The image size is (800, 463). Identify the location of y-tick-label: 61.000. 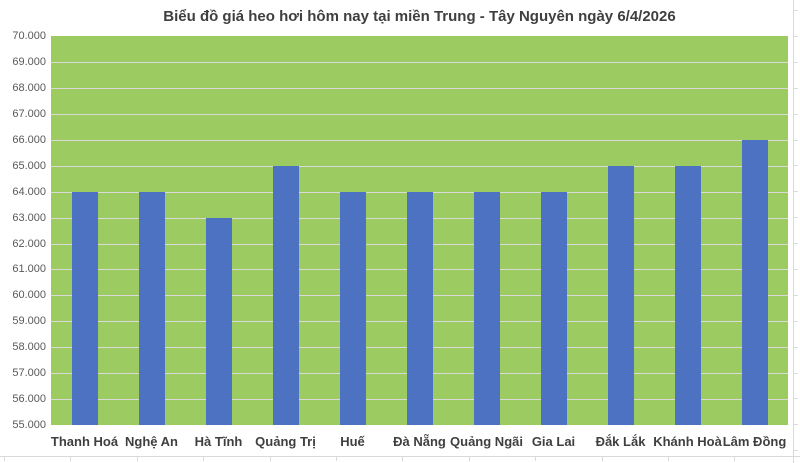
(29, 269).